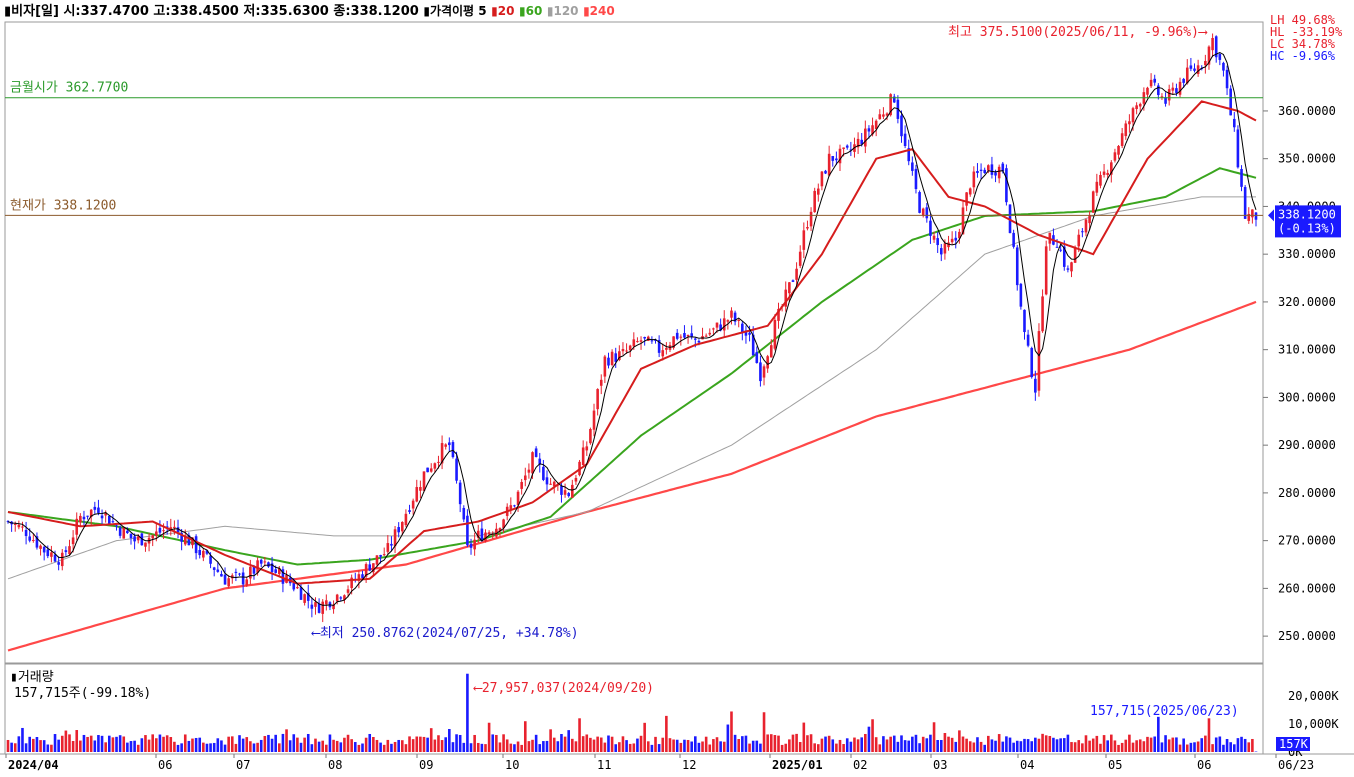  What do you see at coordinates (69, 88) in the screenshot?
I see `monthly-open-label: 금월시가 362.7700` at bounding box center [69, 88].